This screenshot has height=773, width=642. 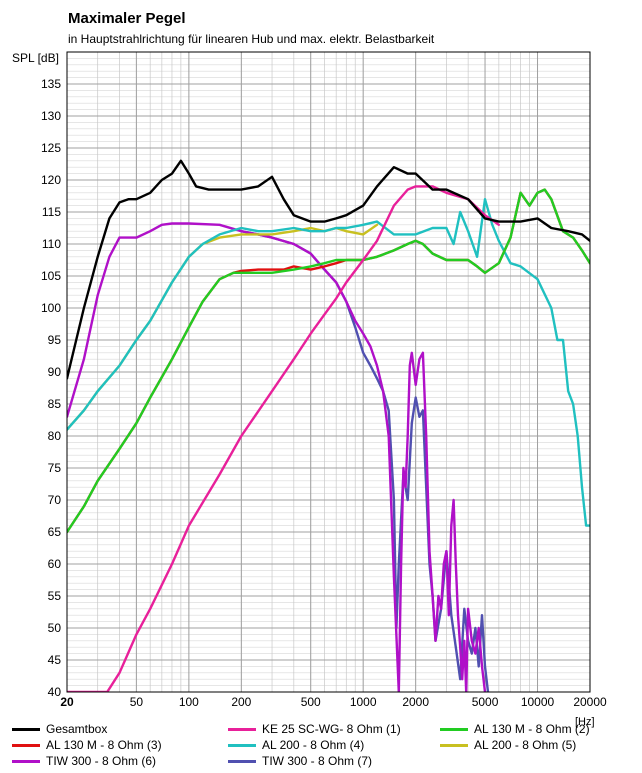 What do you see at coordinates (55, 532) in the screenshot?
I see `y-tick-label: 65` at bounding box center [55, 532].